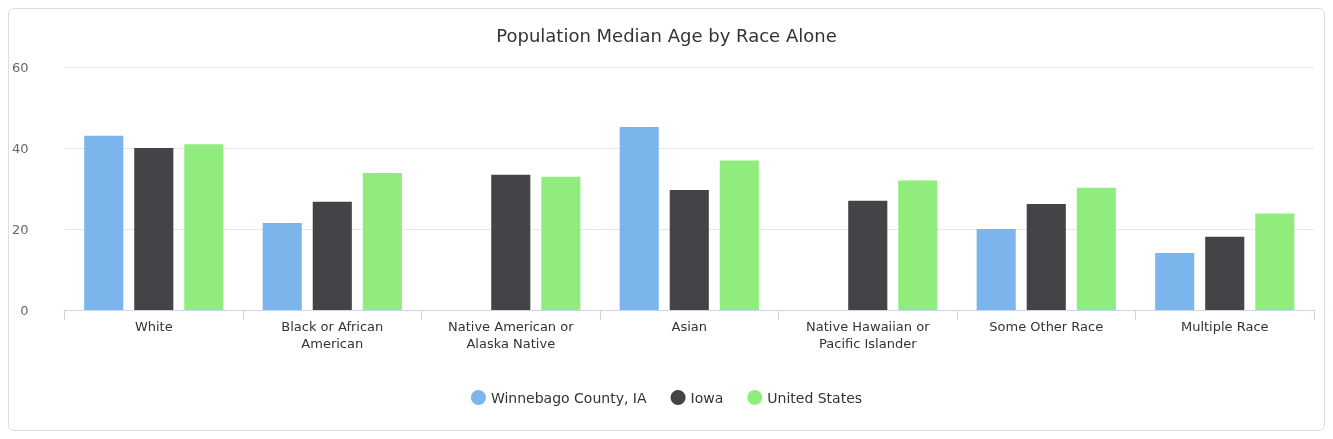 Image resolution: width=1333 pixels, height=439 pixels. I want to click on x-tick-label: Asian, so click(689, 326).